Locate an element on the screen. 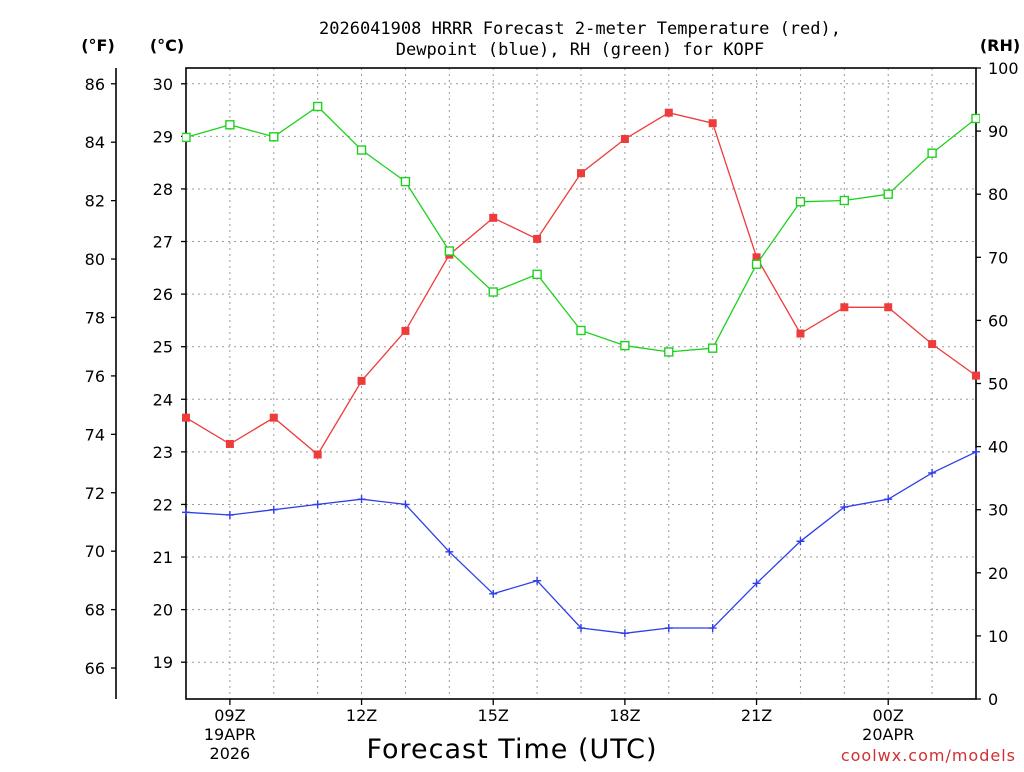 Image resolution: width=1024 pixels, height=772 pixels. rh-tick-label: 100 is located at coordinates (1003, 68).